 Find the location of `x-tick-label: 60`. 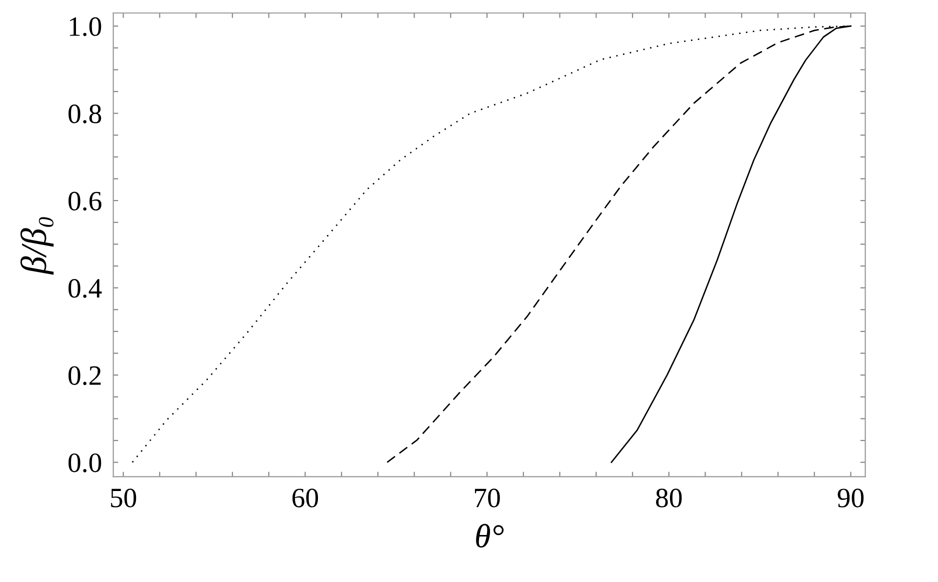

x-tick-label: 60 is located at coordinates (305, 498).